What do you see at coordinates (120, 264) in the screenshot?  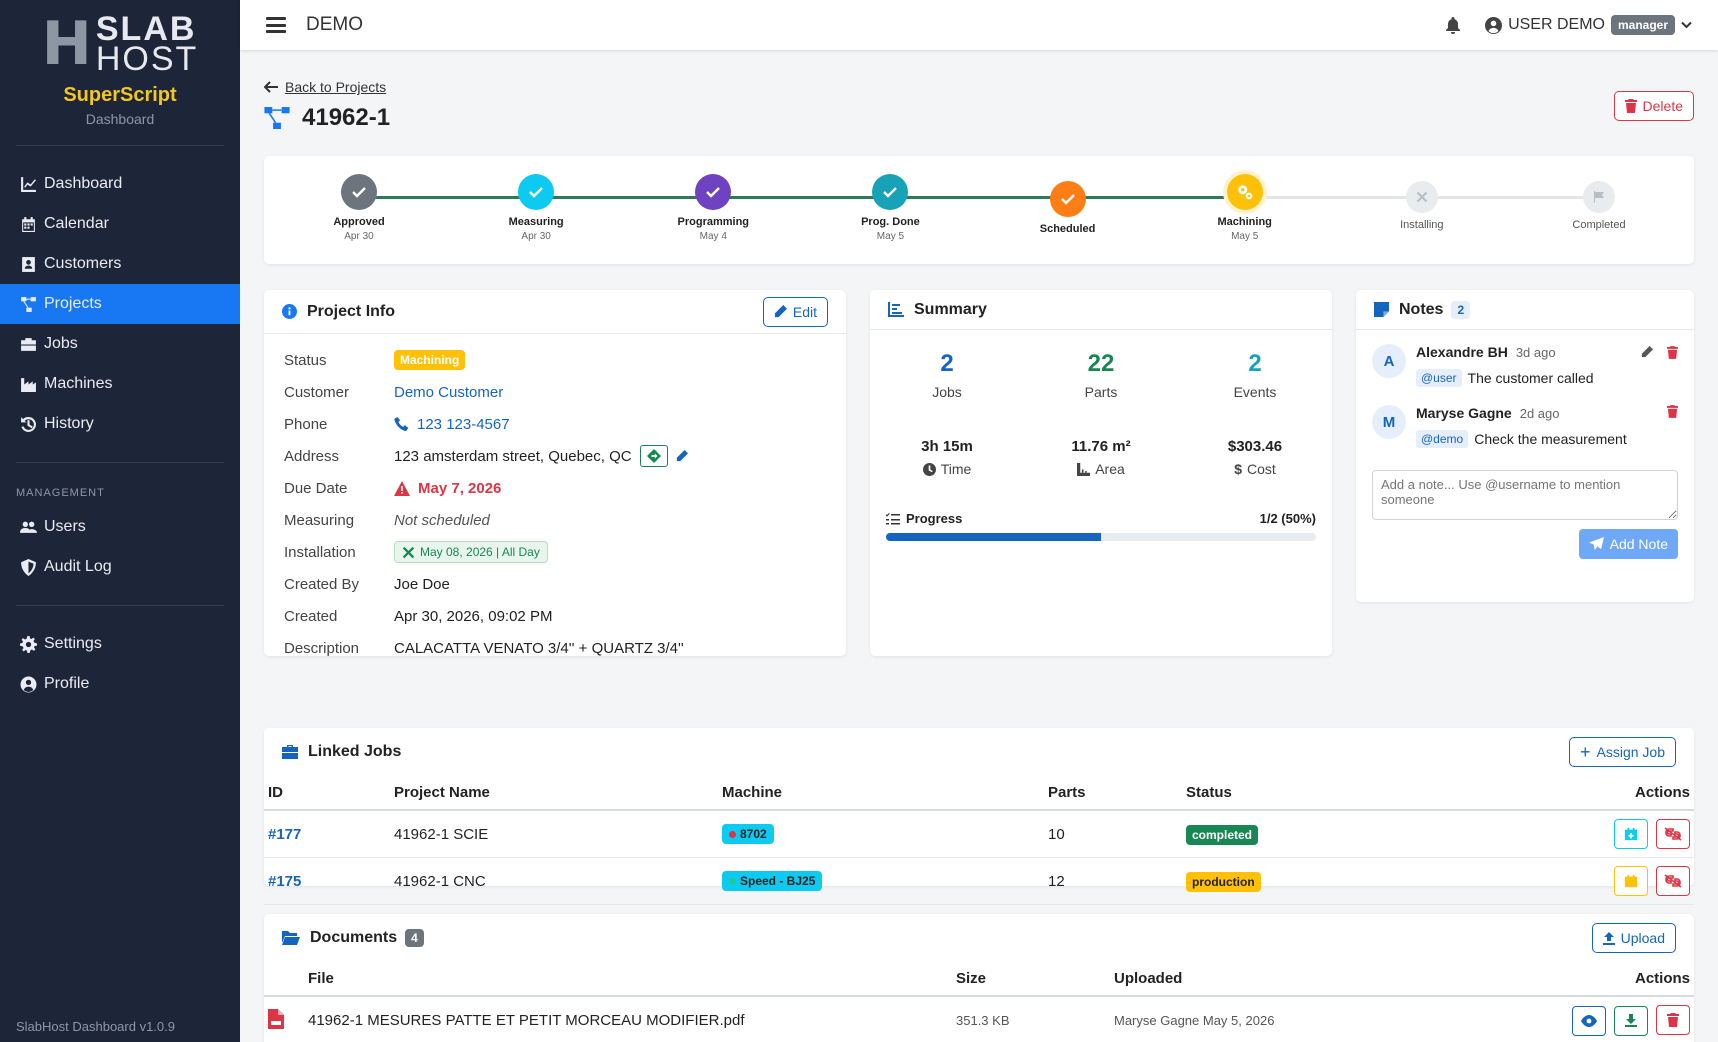 I see `sidebar-item-customers: Customers` at bounding box center [120, 264].